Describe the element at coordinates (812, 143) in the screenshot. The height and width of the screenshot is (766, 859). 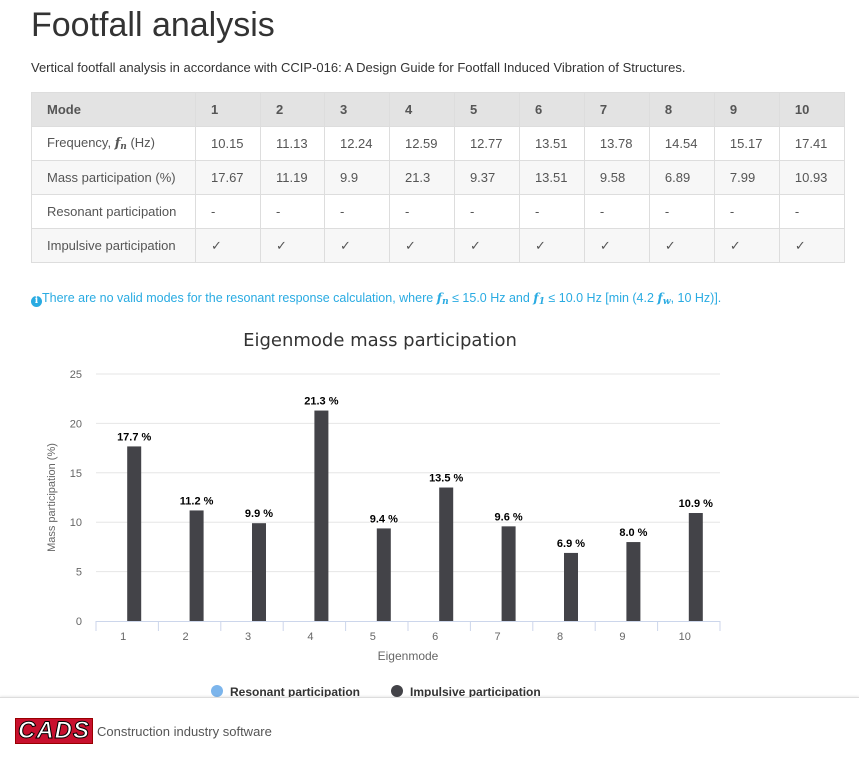
I see `frequency-cell: 17.41` at that location.